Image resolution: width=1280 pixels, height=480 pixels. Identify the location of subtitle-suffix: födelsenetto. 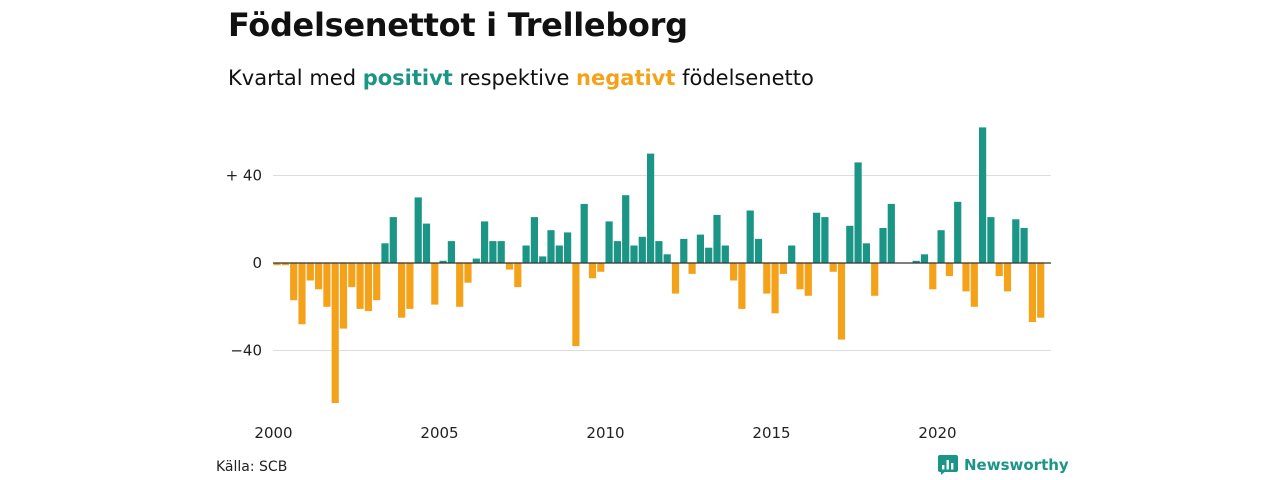
(744, 78).